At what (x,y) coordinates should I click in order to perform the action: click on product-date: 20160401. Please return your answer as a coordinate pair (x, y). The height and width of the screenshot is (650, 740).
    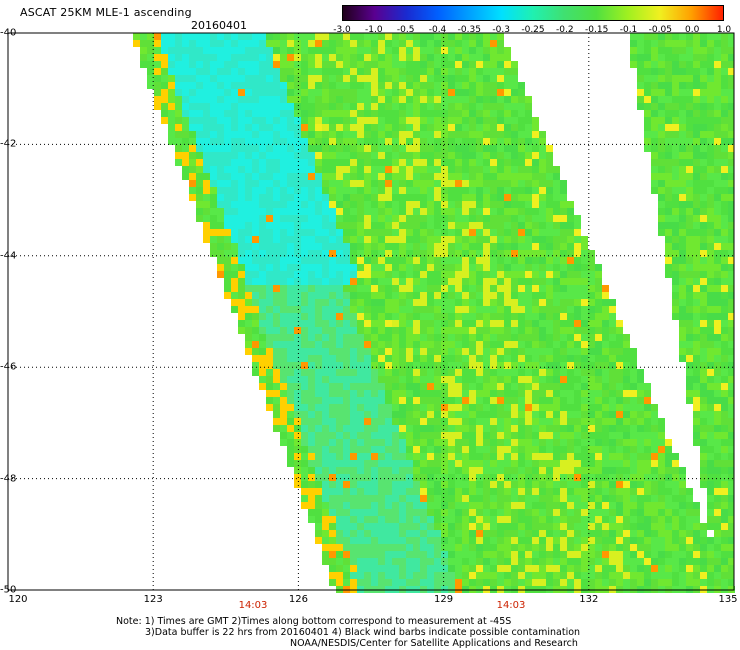
    Looking at the image, I should click on (219, 25).